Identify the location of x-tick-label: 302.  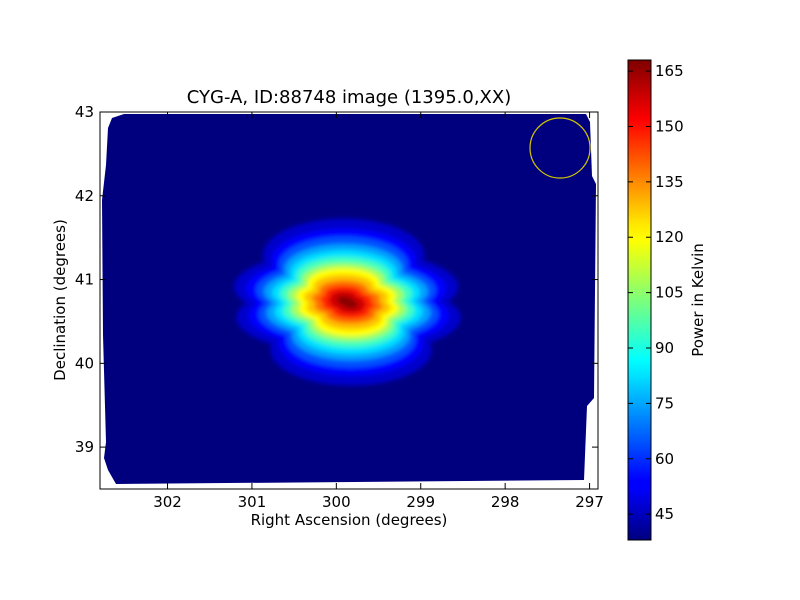
(167, 502).